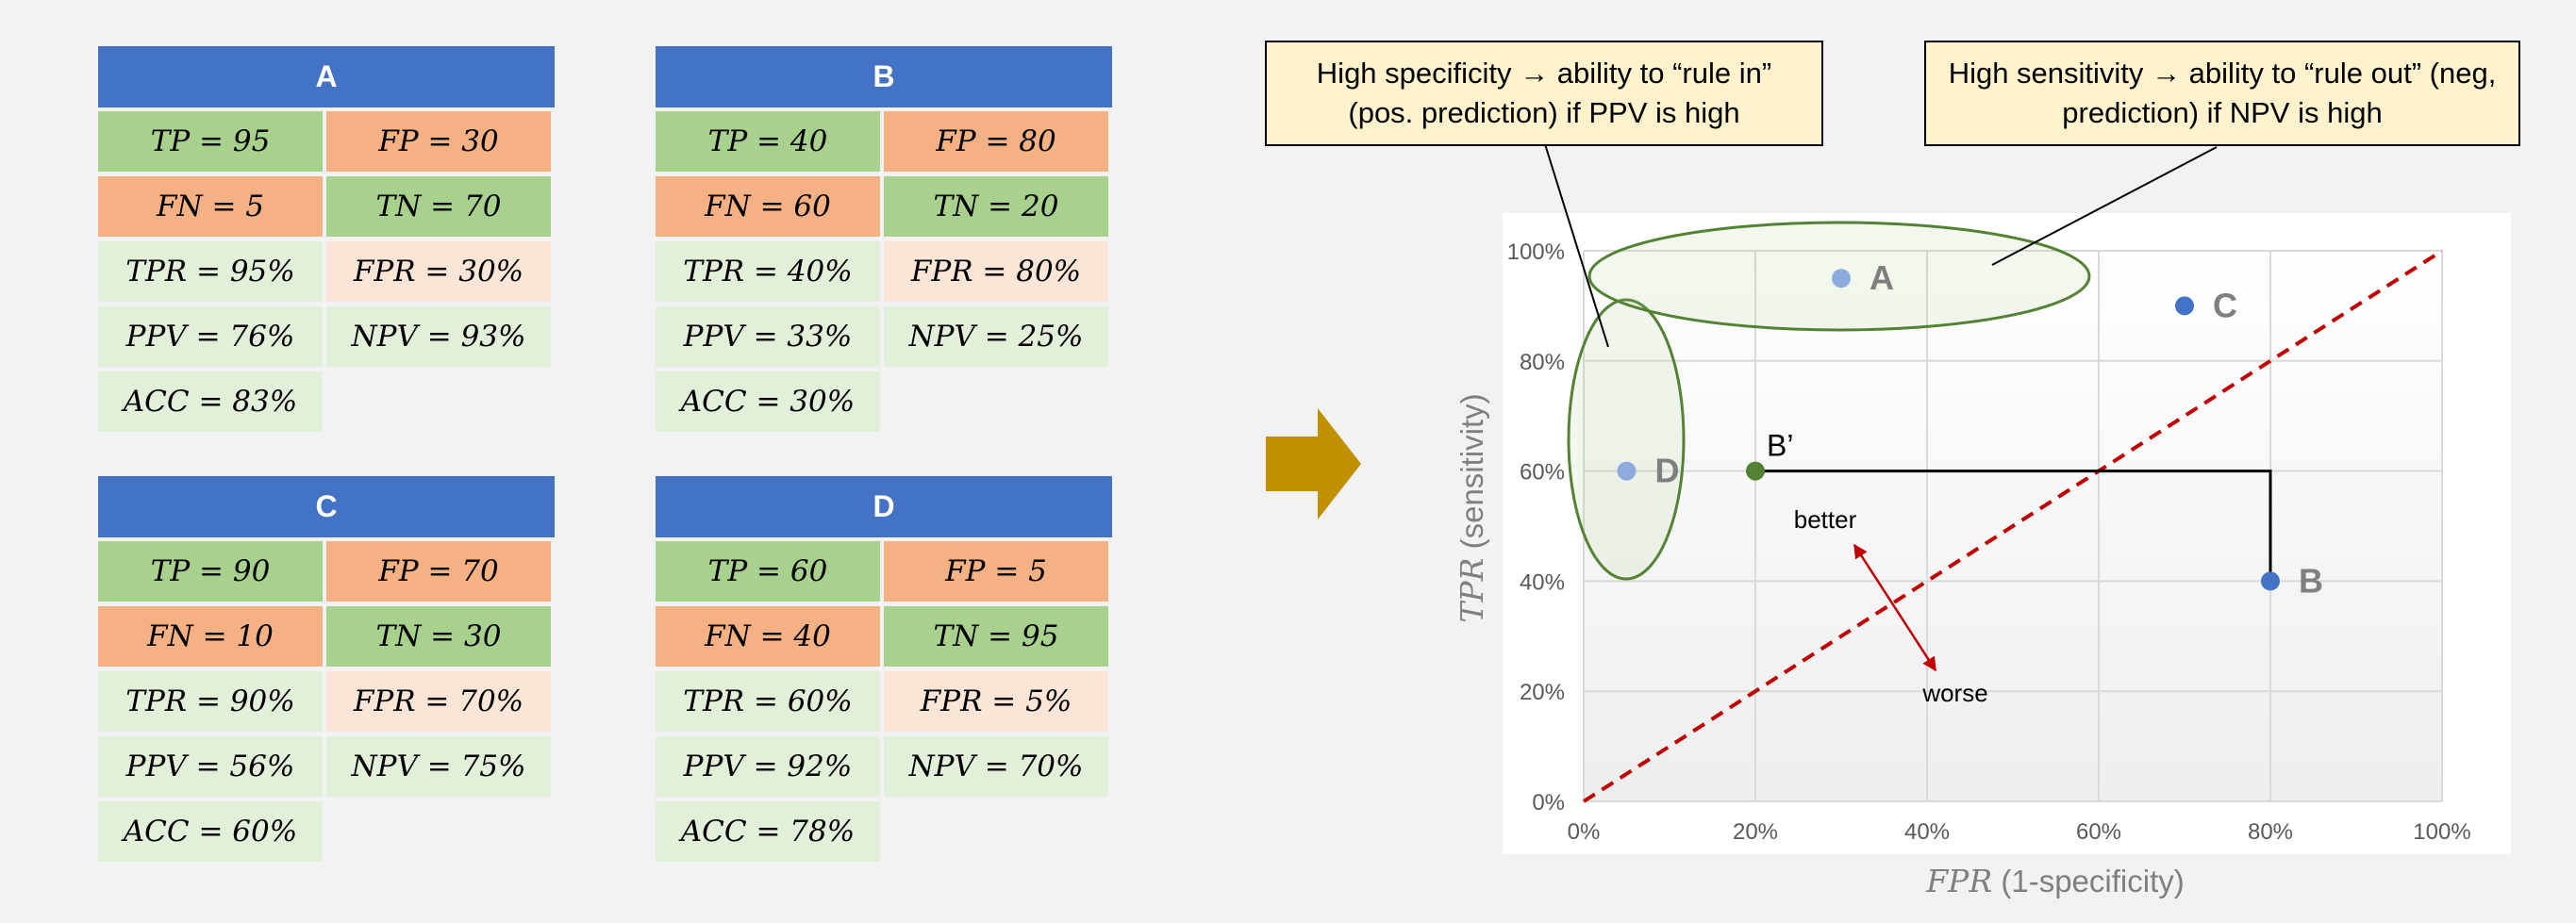 This screenshot has height=923, width=2576. I want to click on x-tick-label: 100%, so click(2441, 832).